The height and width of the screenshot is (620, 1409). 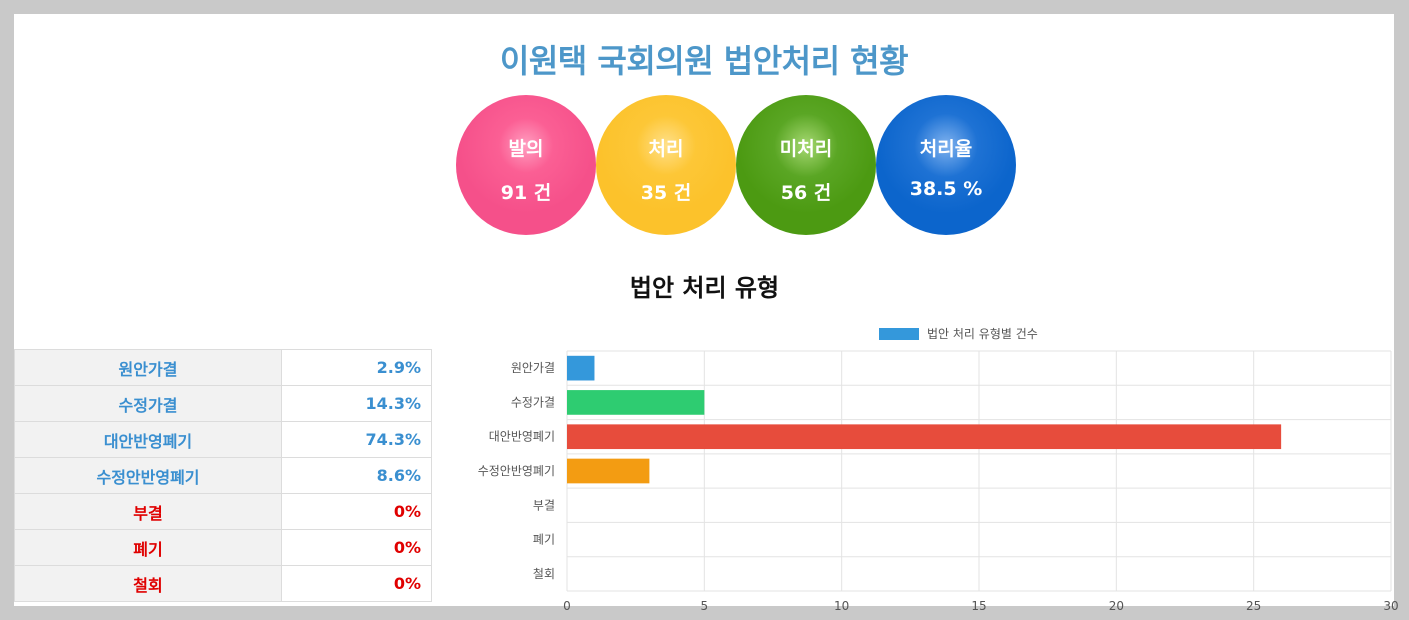 What do you see at coordinates (148, 367) in the screenshot?
I see `table-cell-name: 원안가결` at bounding box center [148, 367].